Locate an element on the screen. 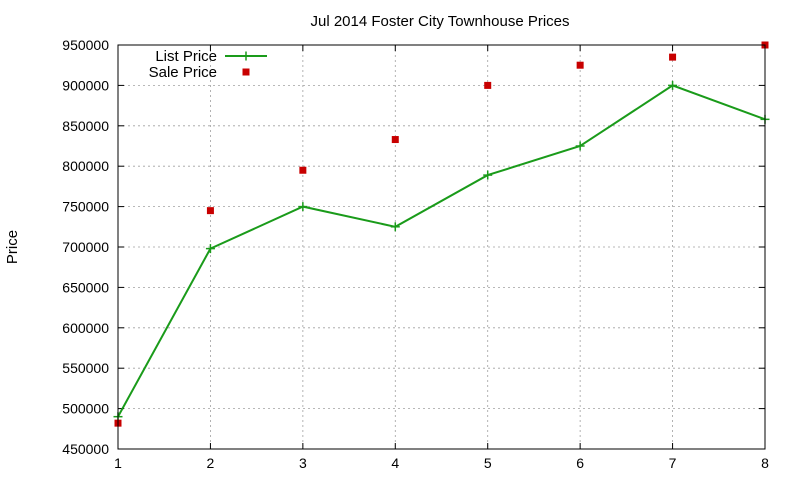  y-tick-label: 700000 is located at coordinates (85, 247).